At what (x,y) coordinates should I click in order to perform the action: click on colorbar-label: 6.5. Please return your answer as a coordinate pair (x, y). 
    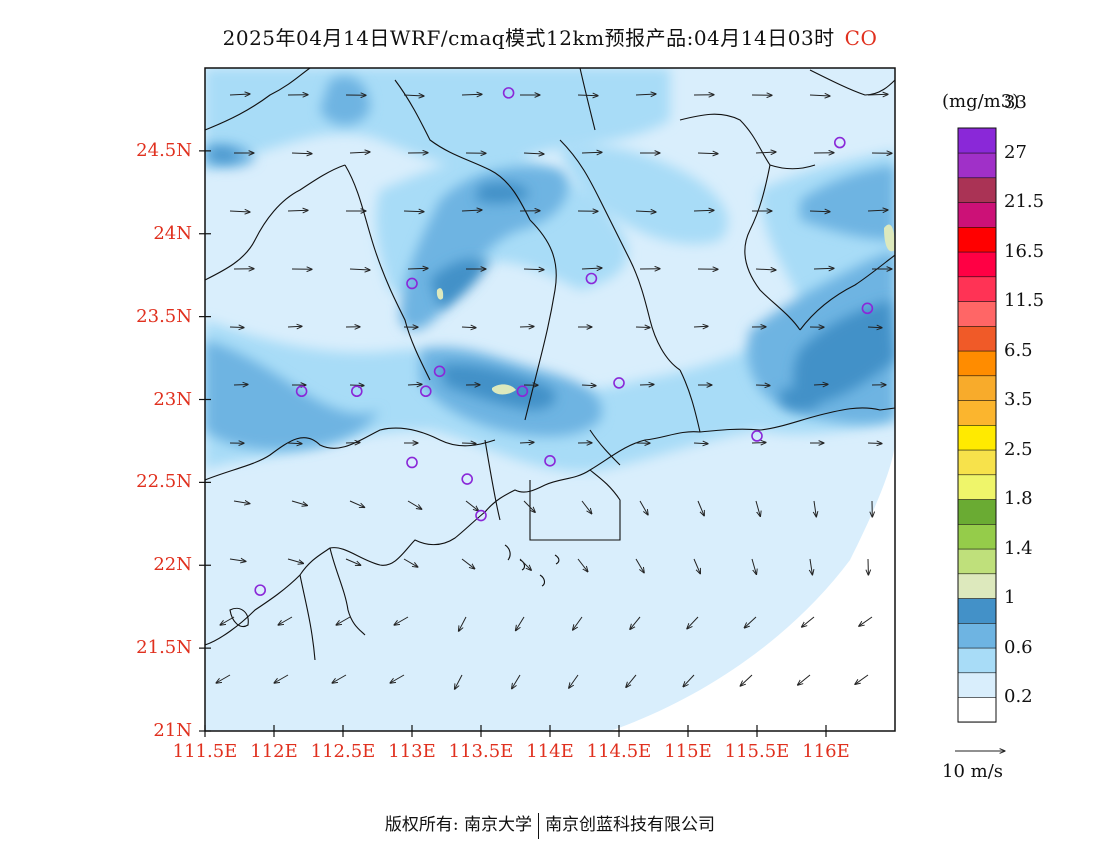
    Looking at the image, I should click on (1018, 350).